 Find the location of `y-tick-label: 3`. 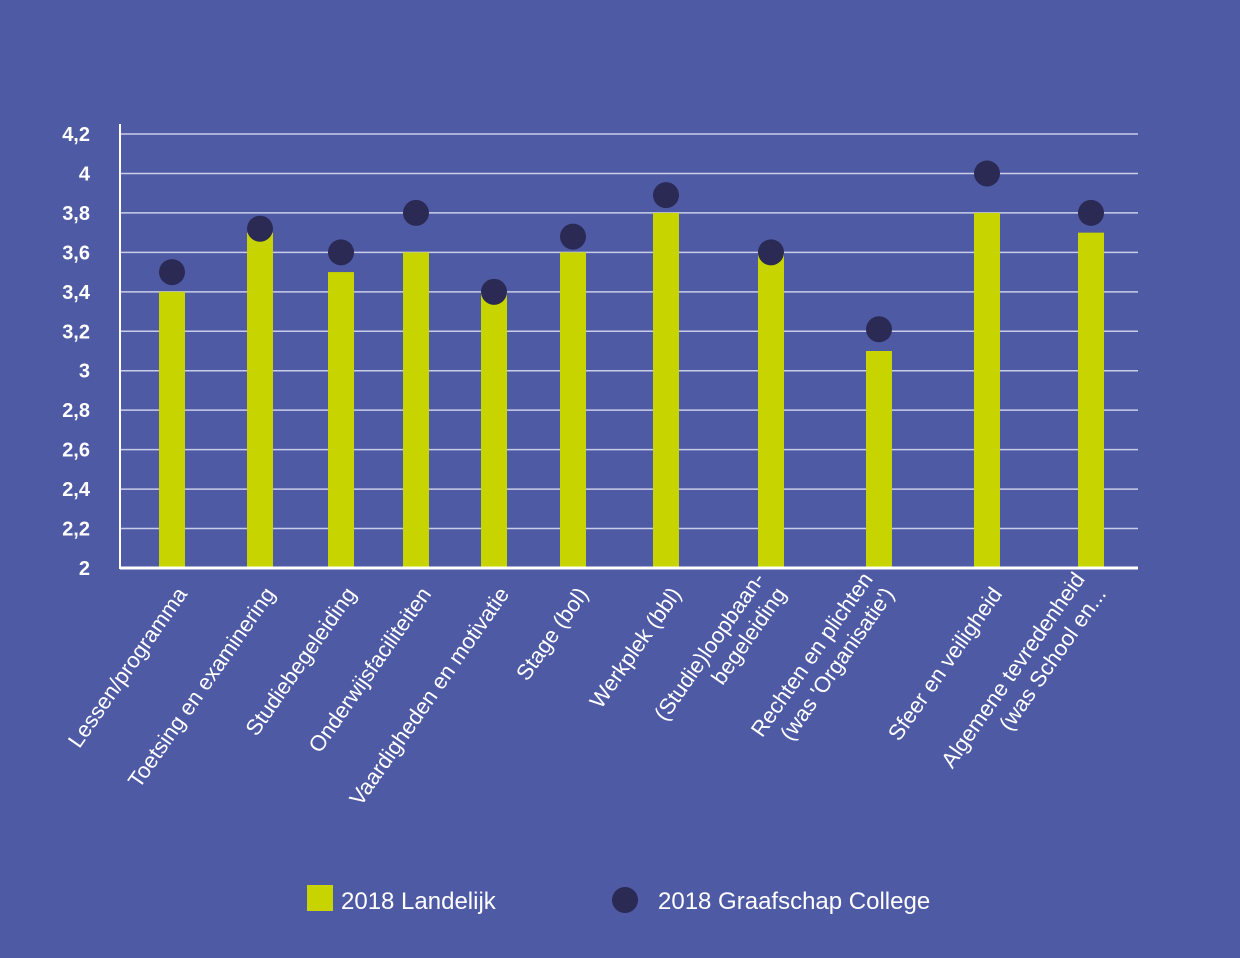

y-tick-label: 3 is located at coordinates (84, 372).